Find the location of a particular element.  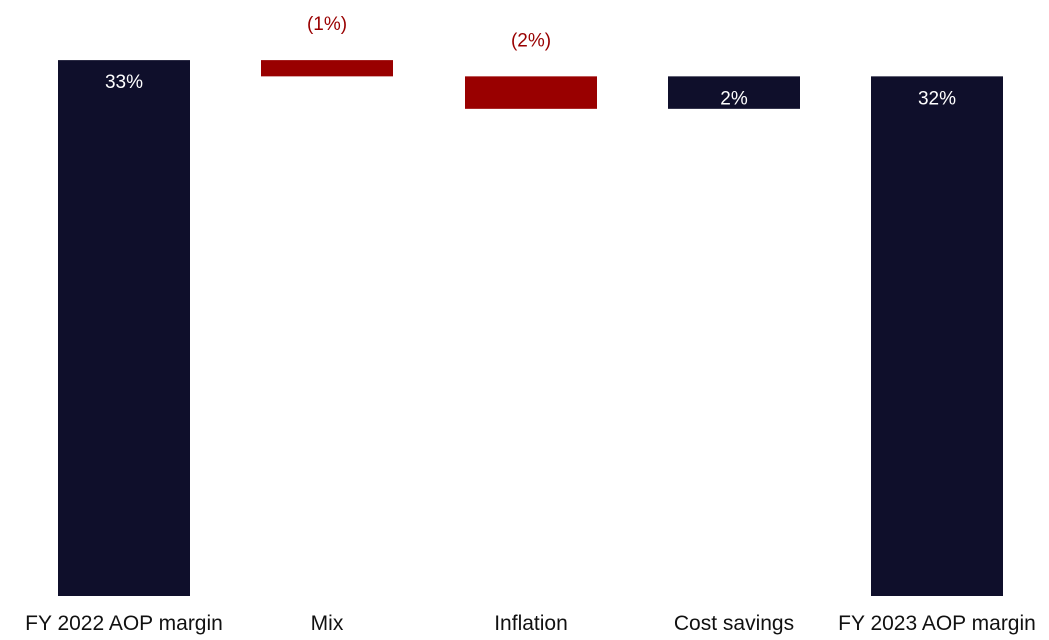

category-label-cost-savings: Cost savings is located at coordinates (734, 623).